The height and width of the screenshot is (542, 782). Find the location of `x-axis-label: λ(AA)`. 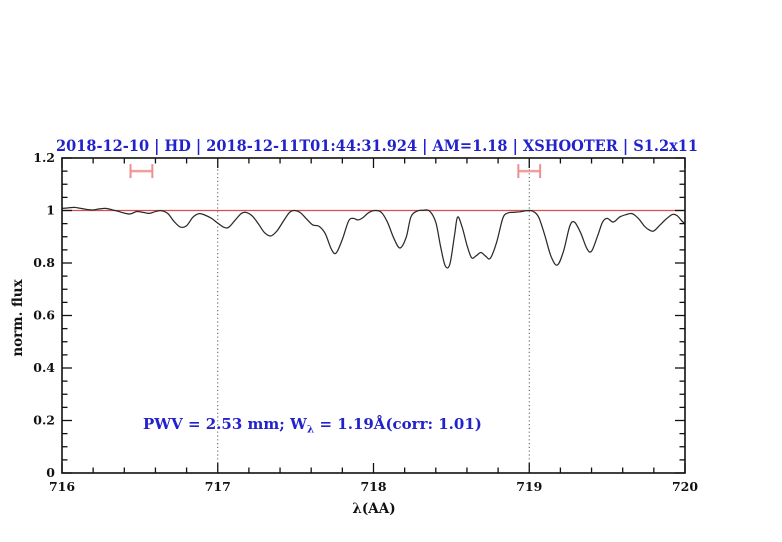

x-axis-label: λ(AA) is located at coordinates (373, 509).